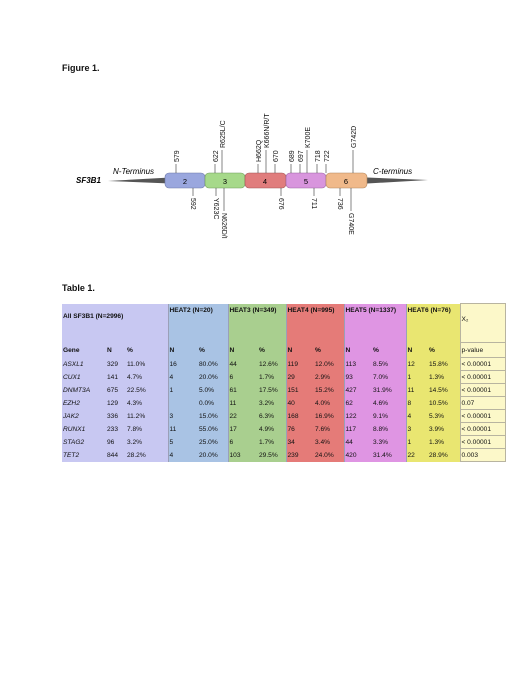 The width and height of the screenshot is (520, 673). Describe the element at coordinates (444, 455) in the screenshot. I see `cell-heat6-pct: 28.9%` at that location.